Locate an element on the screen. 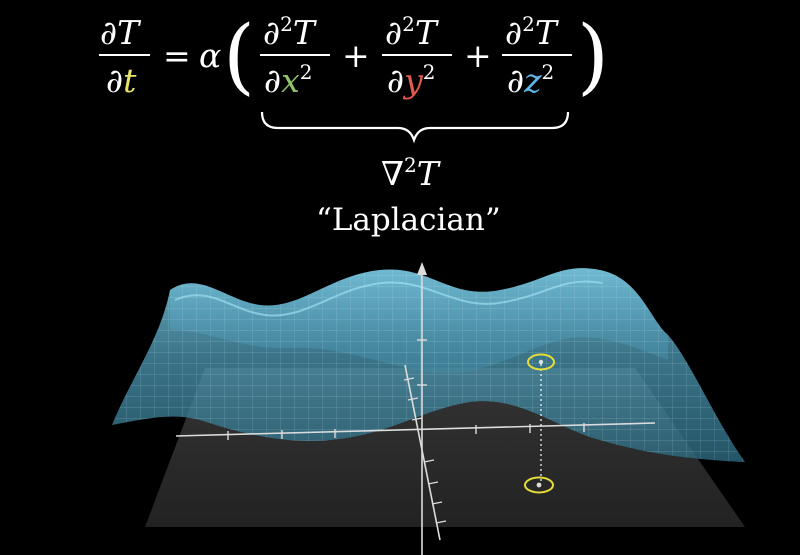  right-paren: ) is located at coordinates (593, 56).